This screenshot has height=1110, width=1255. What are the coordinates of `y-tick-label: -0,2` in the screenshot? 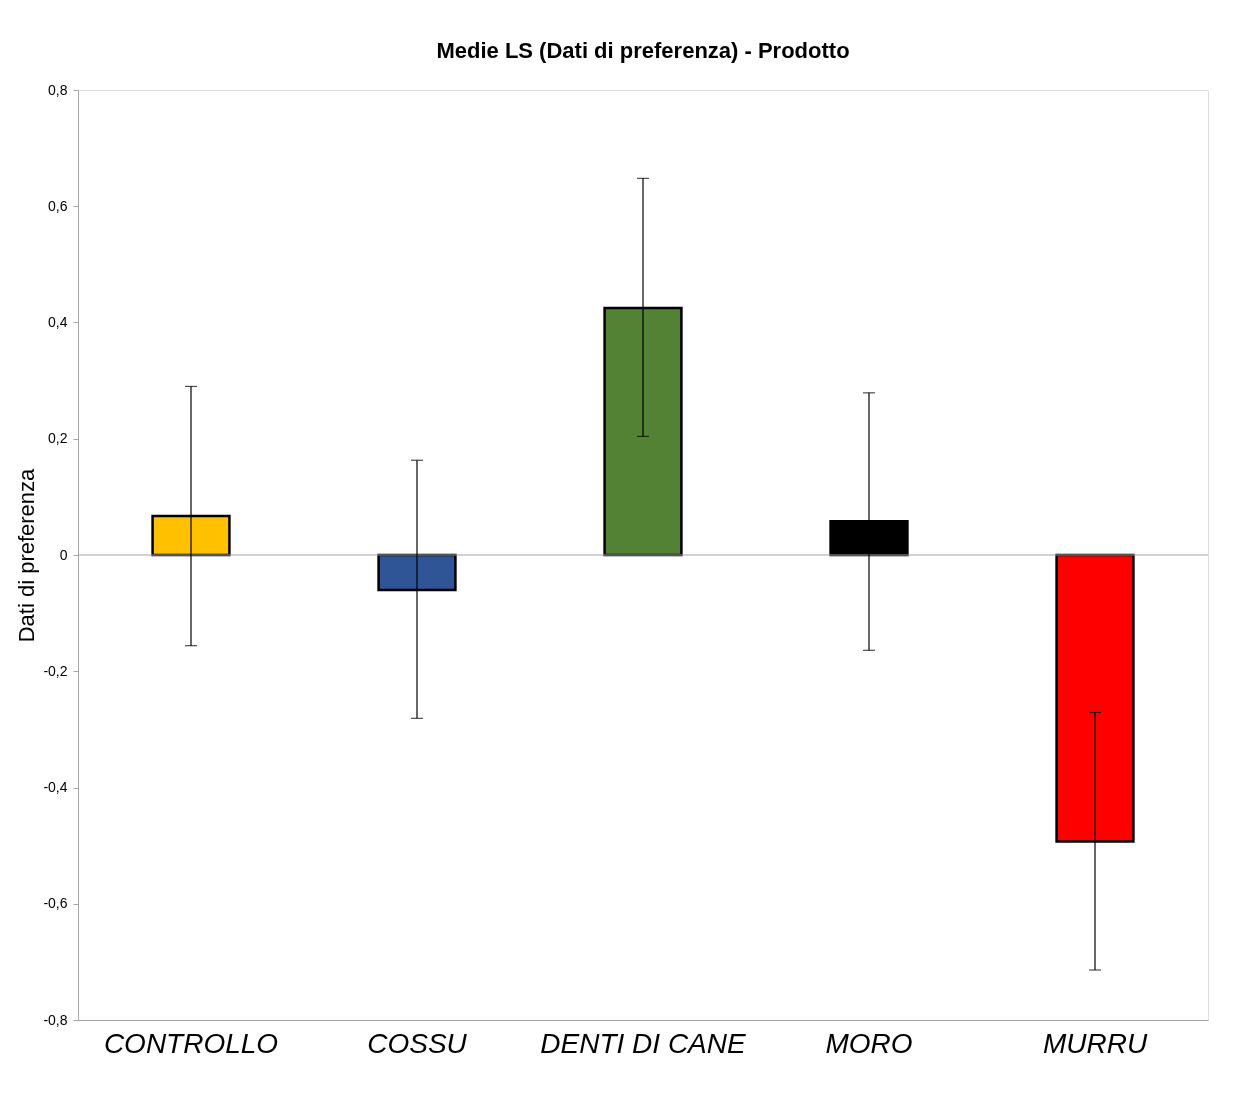 It's located at (55, 670).